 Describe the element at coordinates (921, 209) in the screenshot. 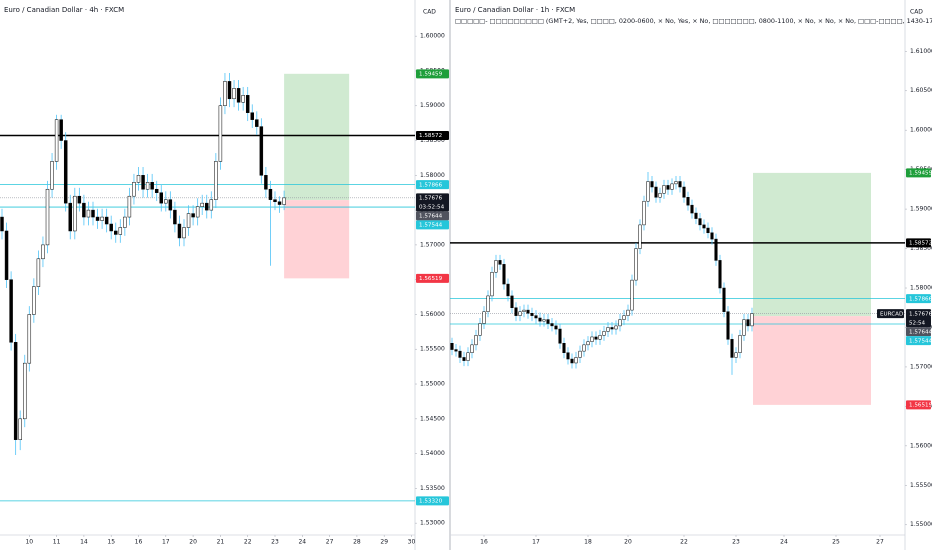

I see `y-tick-label: 1.59000` at that location.